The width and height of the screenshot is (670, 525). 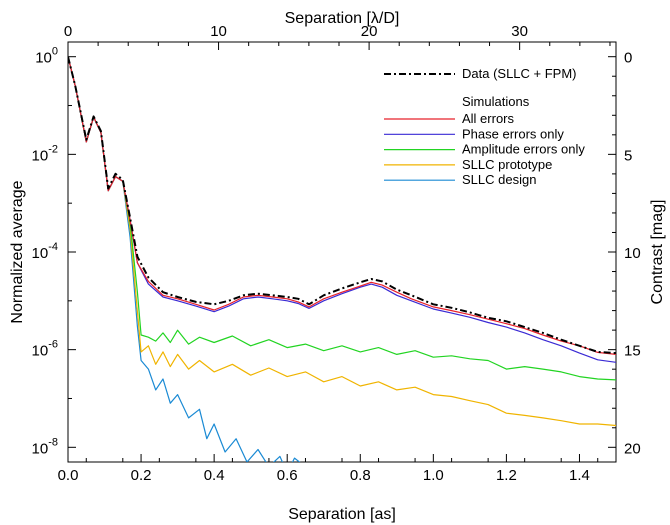 I want to click on x-axis-label: Separation [as], so click(x=342, y=514).